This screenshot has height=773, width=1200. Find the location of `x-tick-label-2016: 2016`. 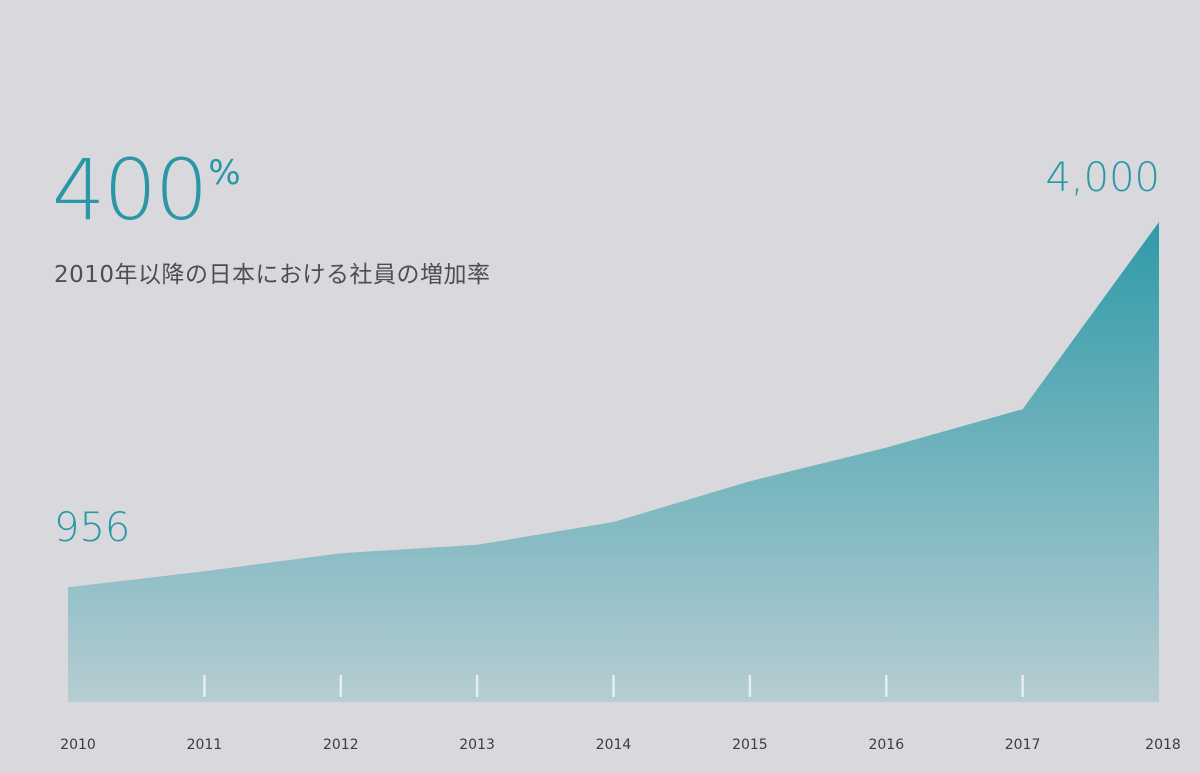

x-tick-label-2016: 2016 is located at coordinates (886, 745).